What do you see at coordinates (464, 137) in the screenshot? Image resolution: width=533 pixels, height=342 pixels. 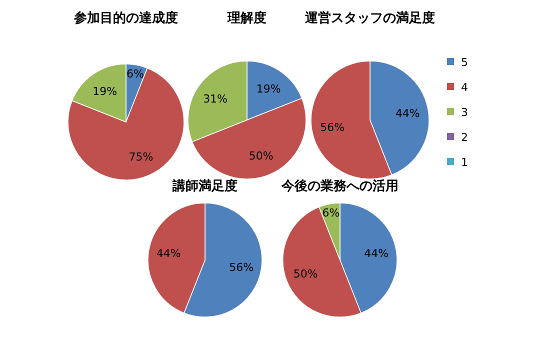 I see `legend-label: 2` at bounding box center [464, 137].